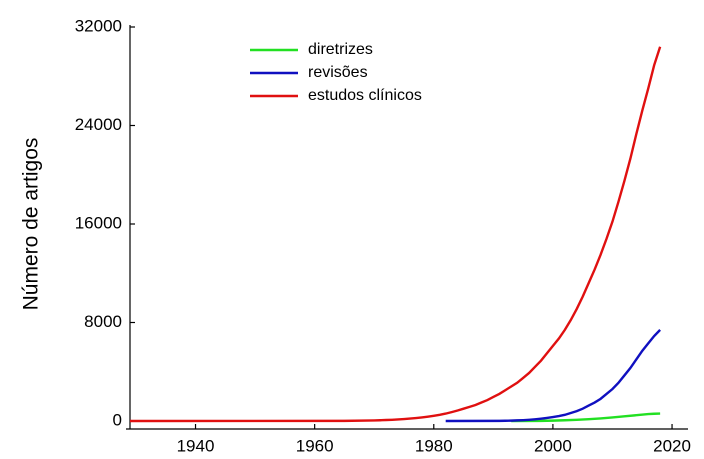  I want to click on y-tick-label: 8000, so click(103, 321).